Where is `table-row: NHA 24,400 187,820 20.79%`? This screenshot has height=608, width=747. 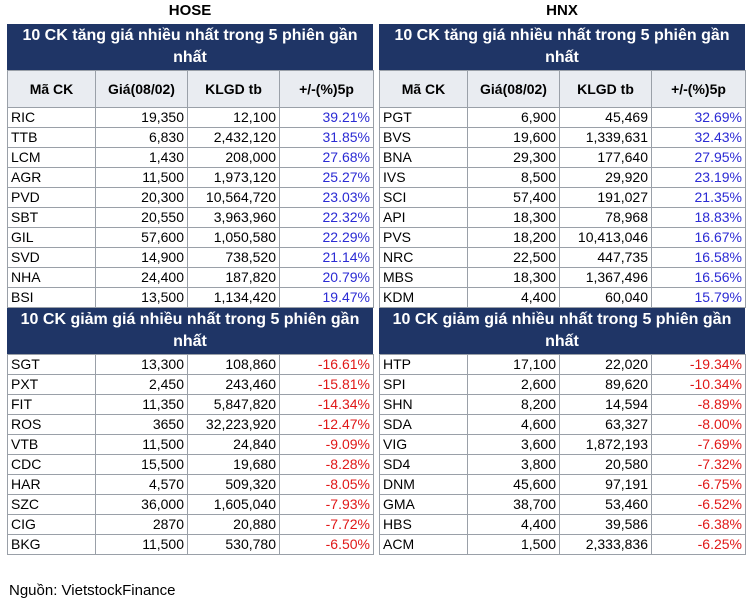 table-row: NHA 24,400 187,820 20.79% is located at coordinates (190, 277).